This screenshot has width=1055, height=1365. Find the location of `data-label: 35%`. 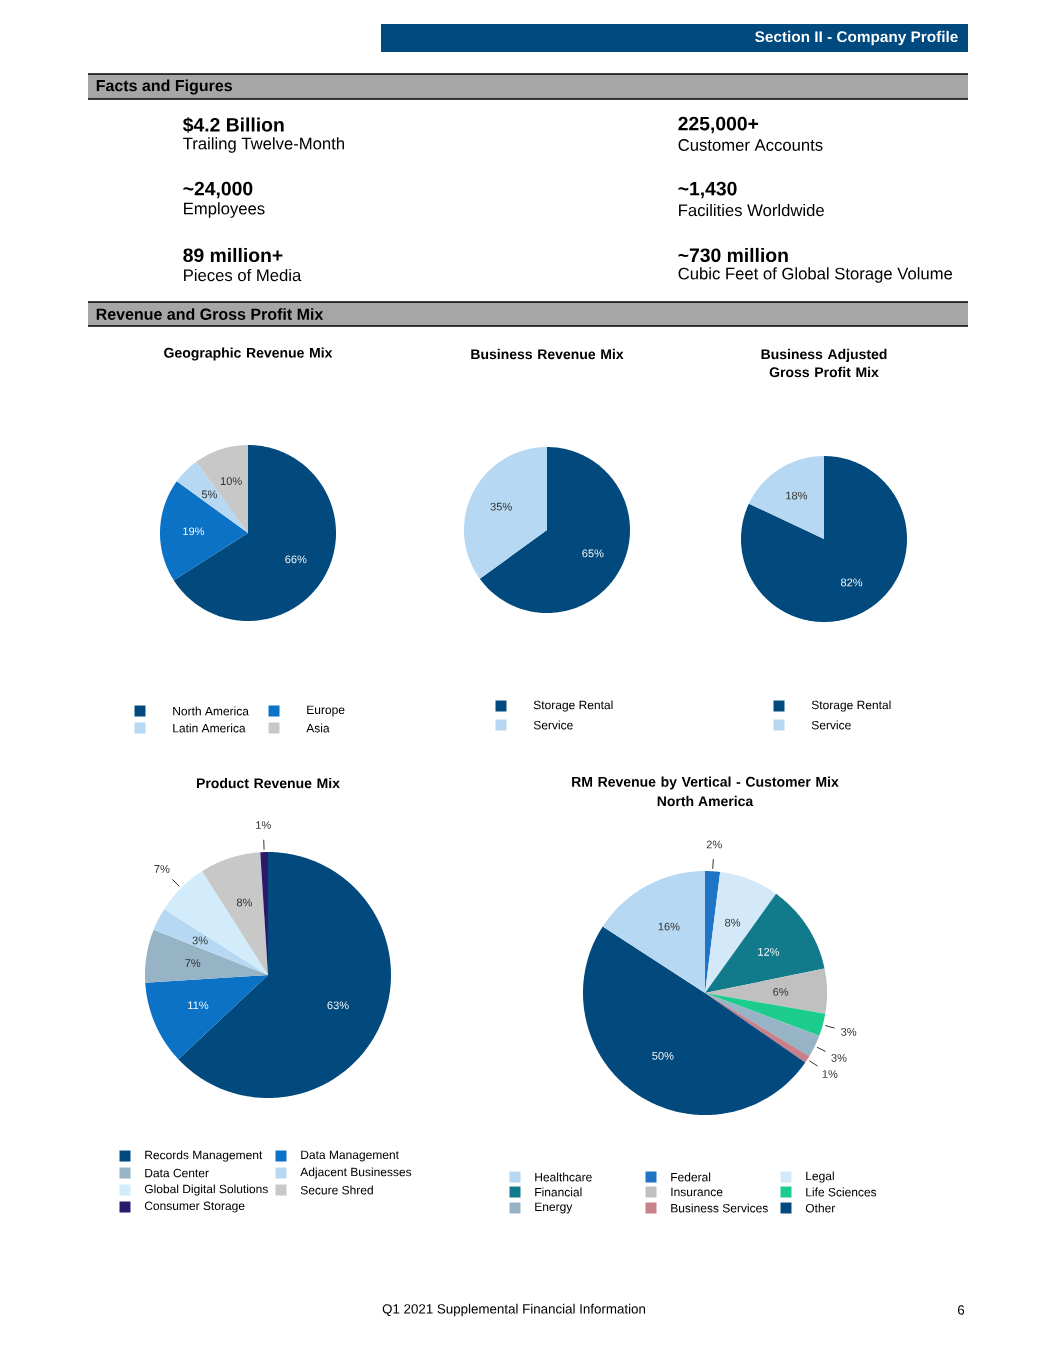

data-label: 35% is located at coordinates (501, 506).